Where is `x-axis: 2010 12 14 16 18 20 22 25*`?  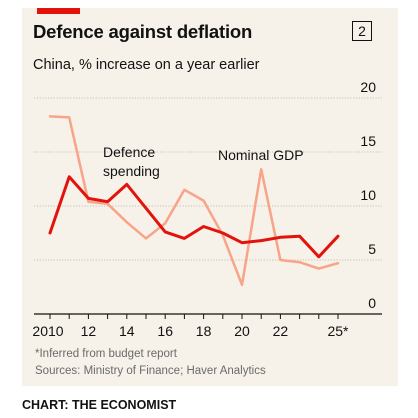 x-axis: 2010 12 14 16 18 20 22 25* is located at coordinates (207, 326).